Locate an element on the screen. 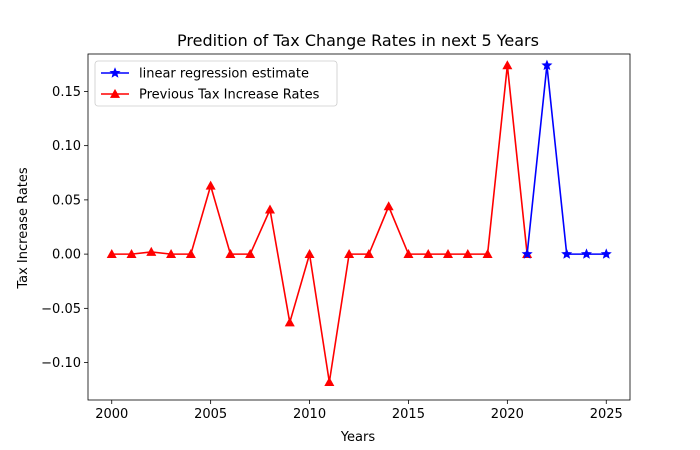 The height and width of the screenshot is (450, 700). x-axis-label: Years is located at coordinates (358, 437).